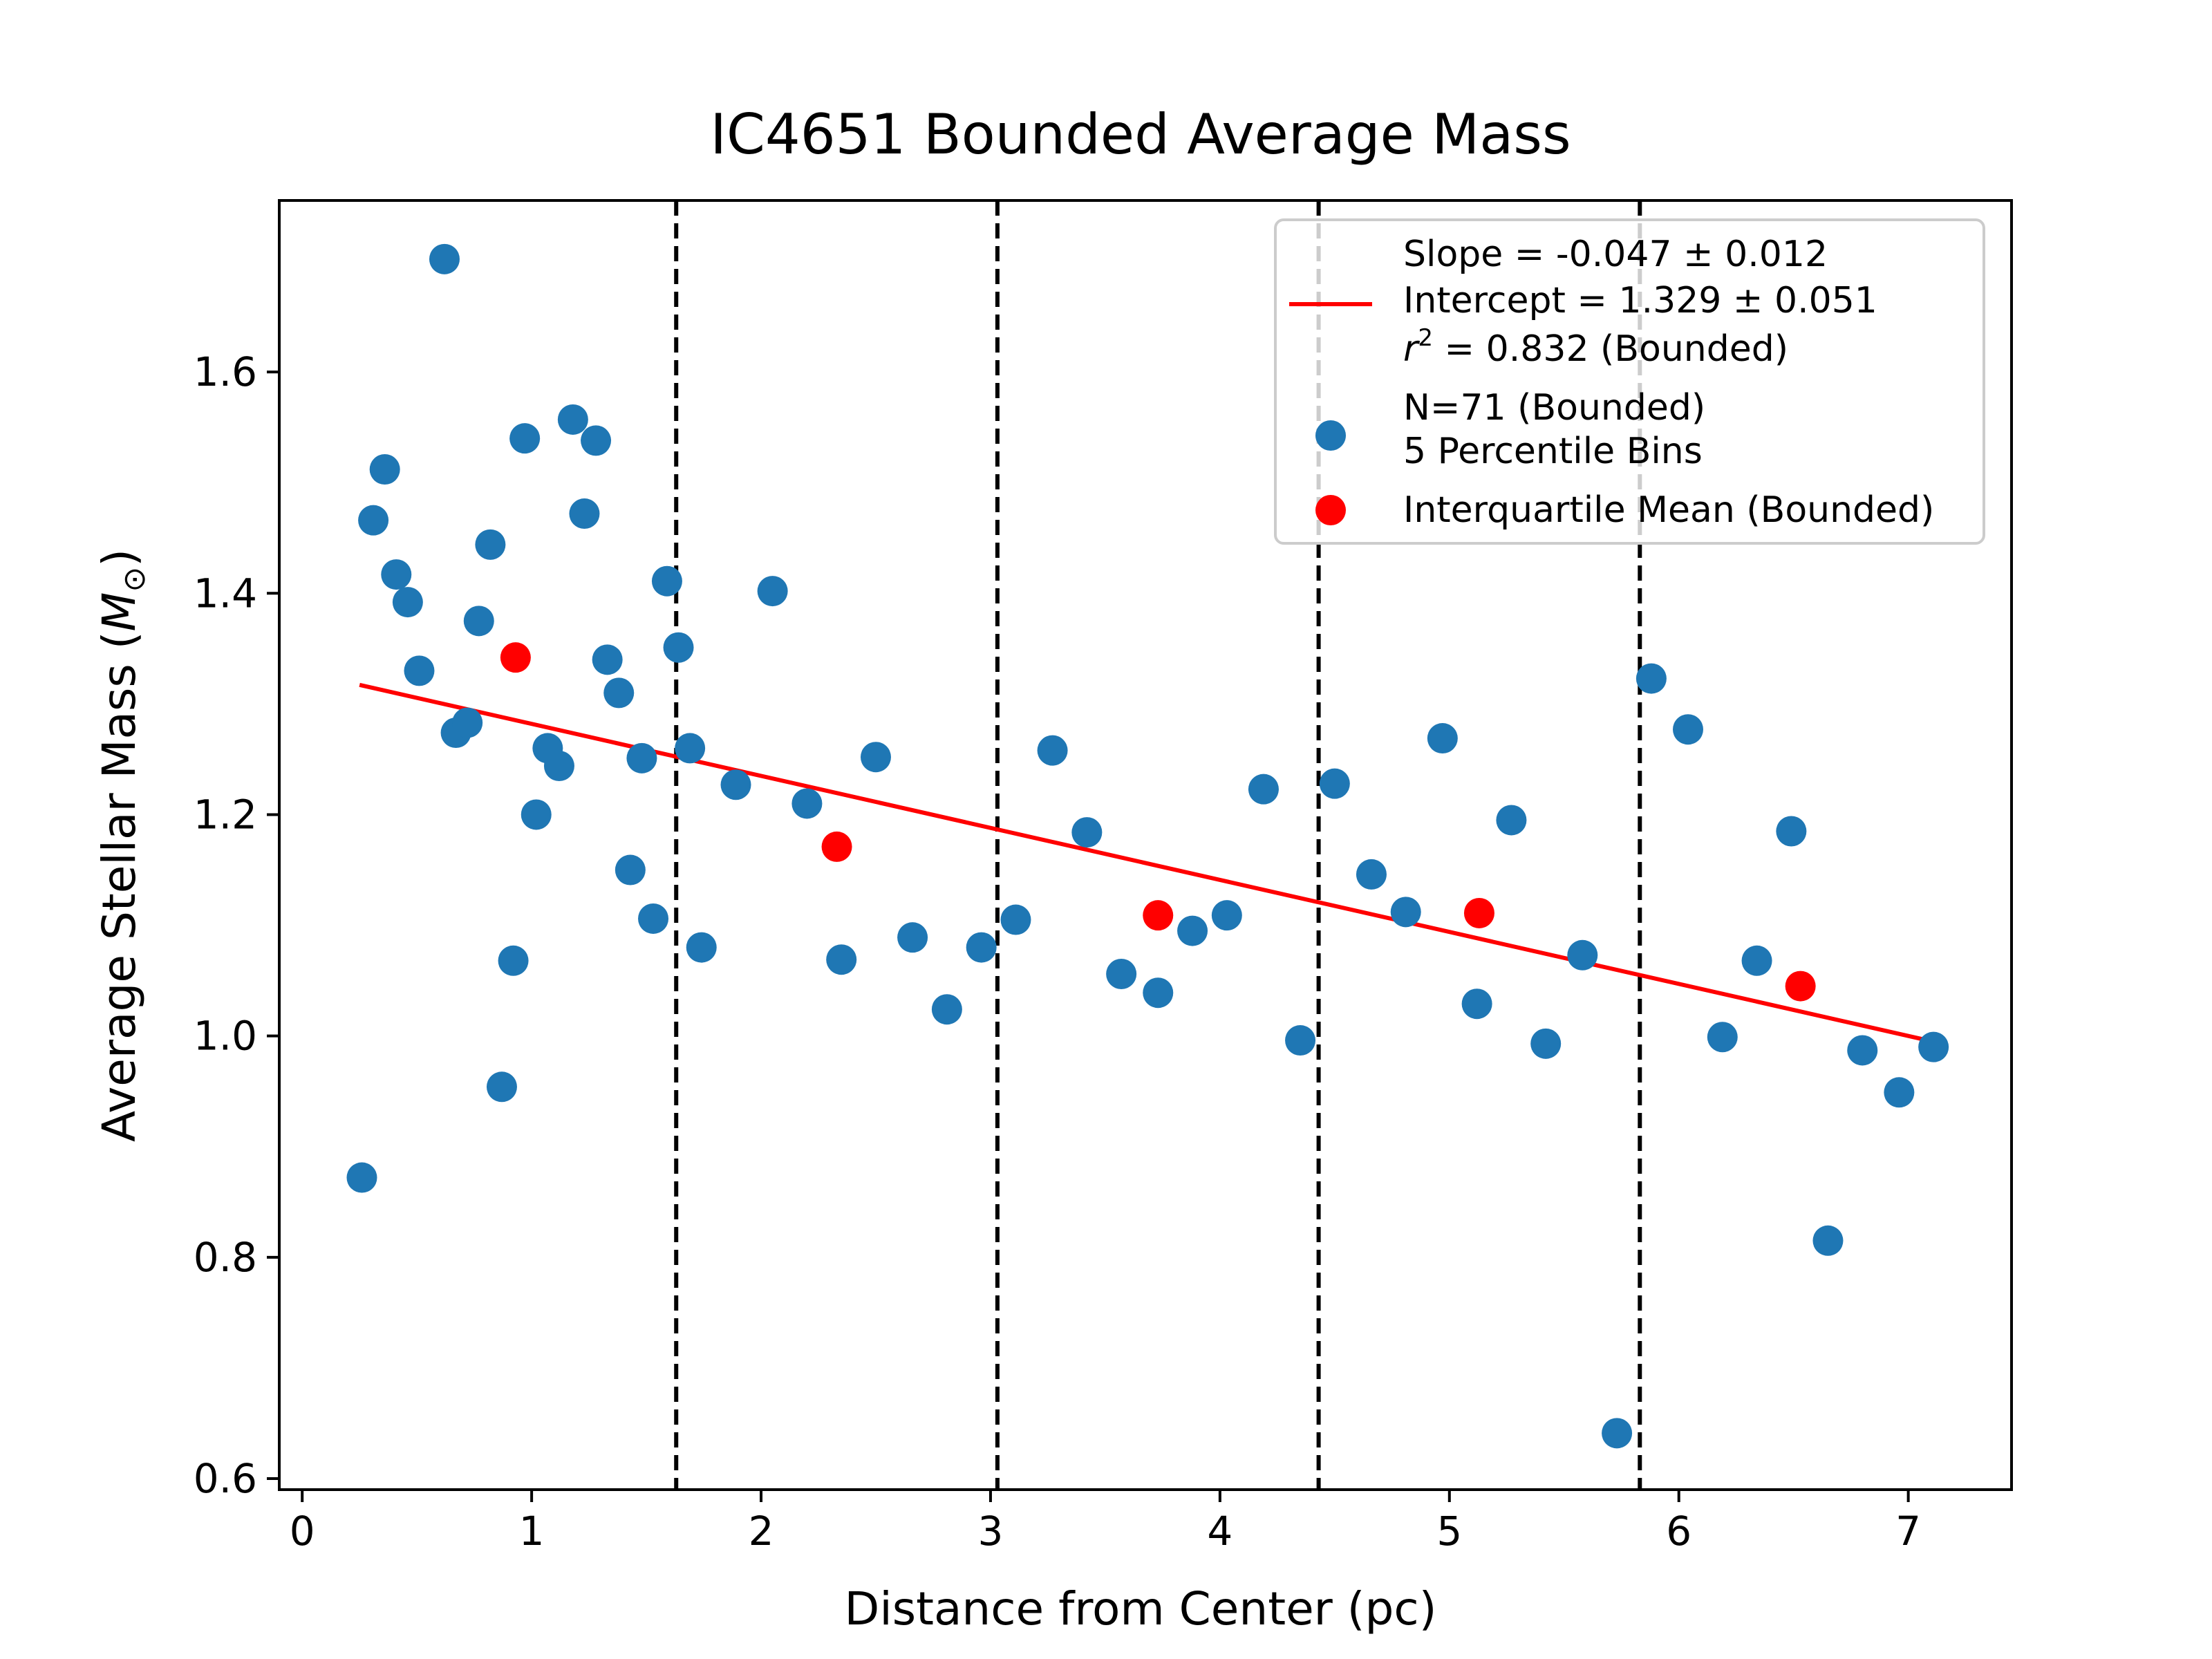 The height and width of the screenshot is (1659, 2212). Describe the element at coordinates (1140, 134) in the screenshot. I see `chart-title: IC4651 Bounded Average Mass` at that location.